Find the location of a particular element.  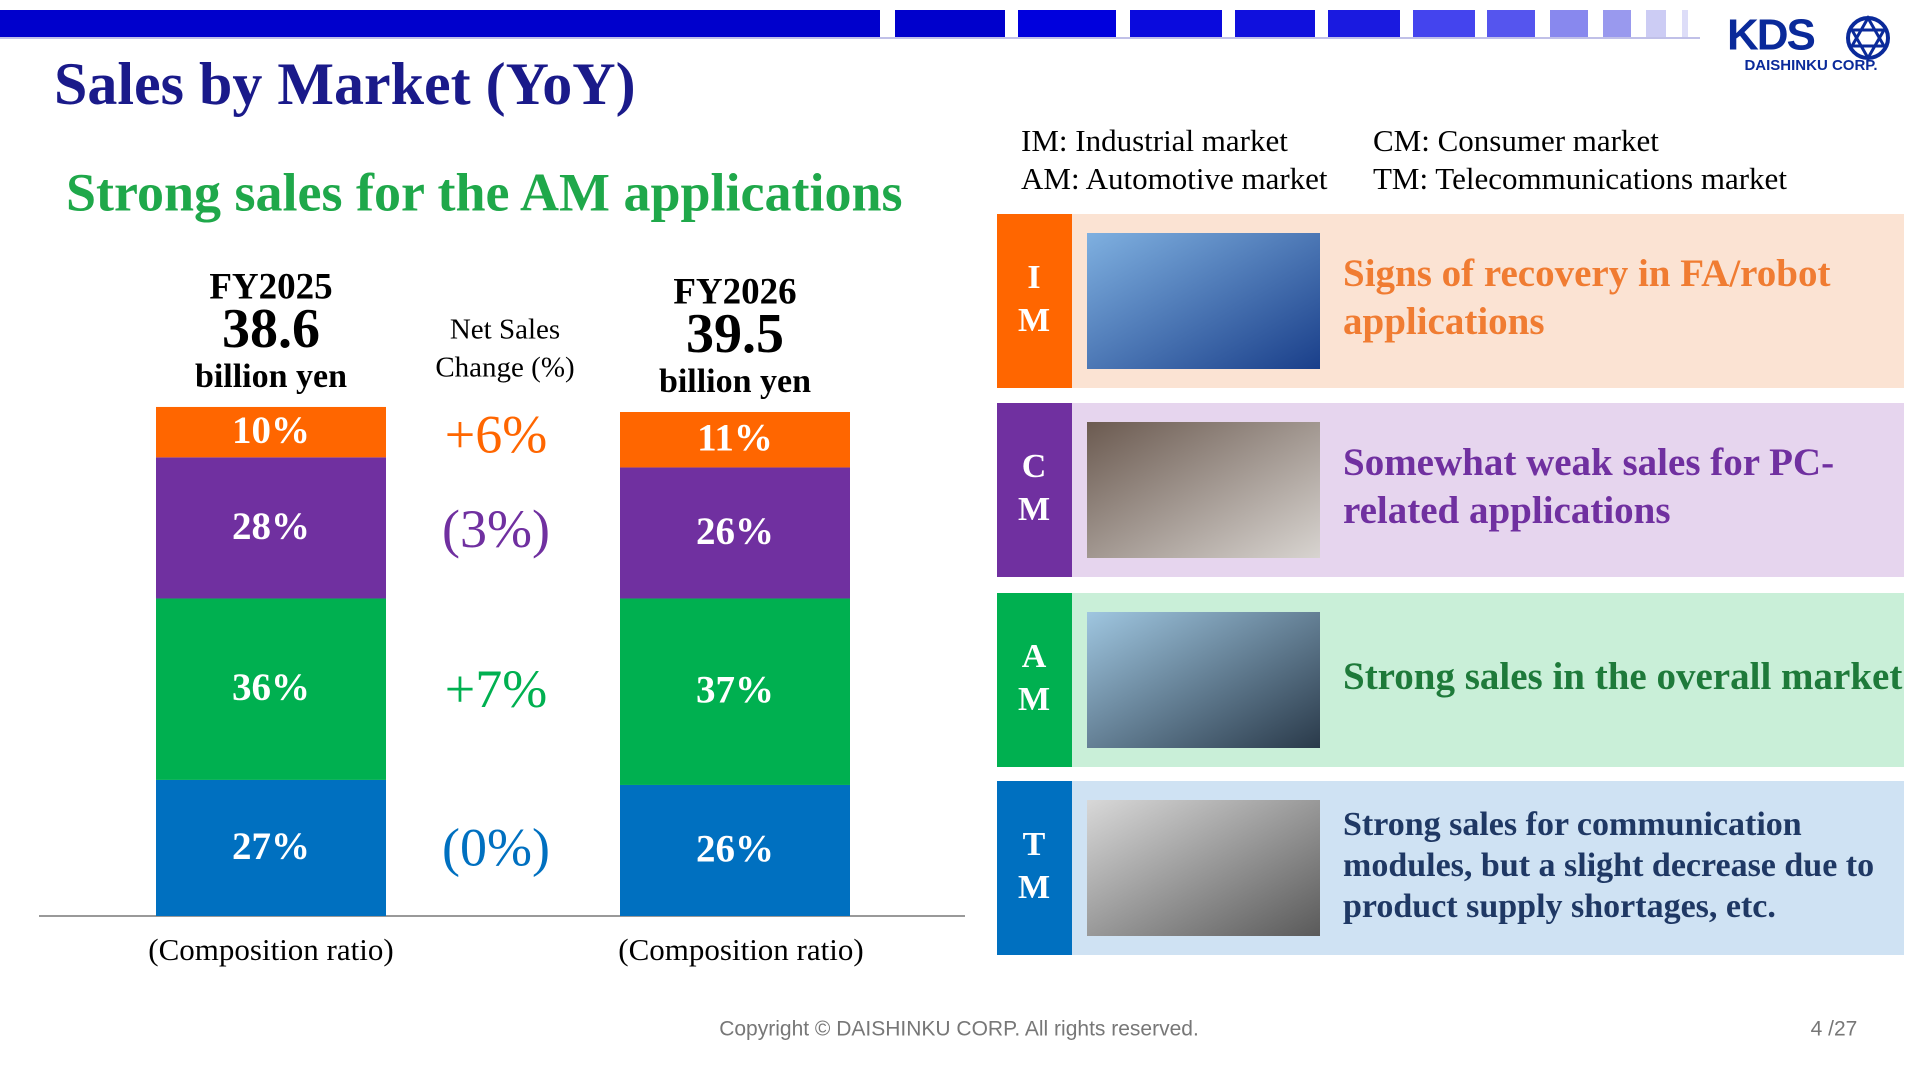

panel-tab-letter: I is located at coordinates (1033, 277).